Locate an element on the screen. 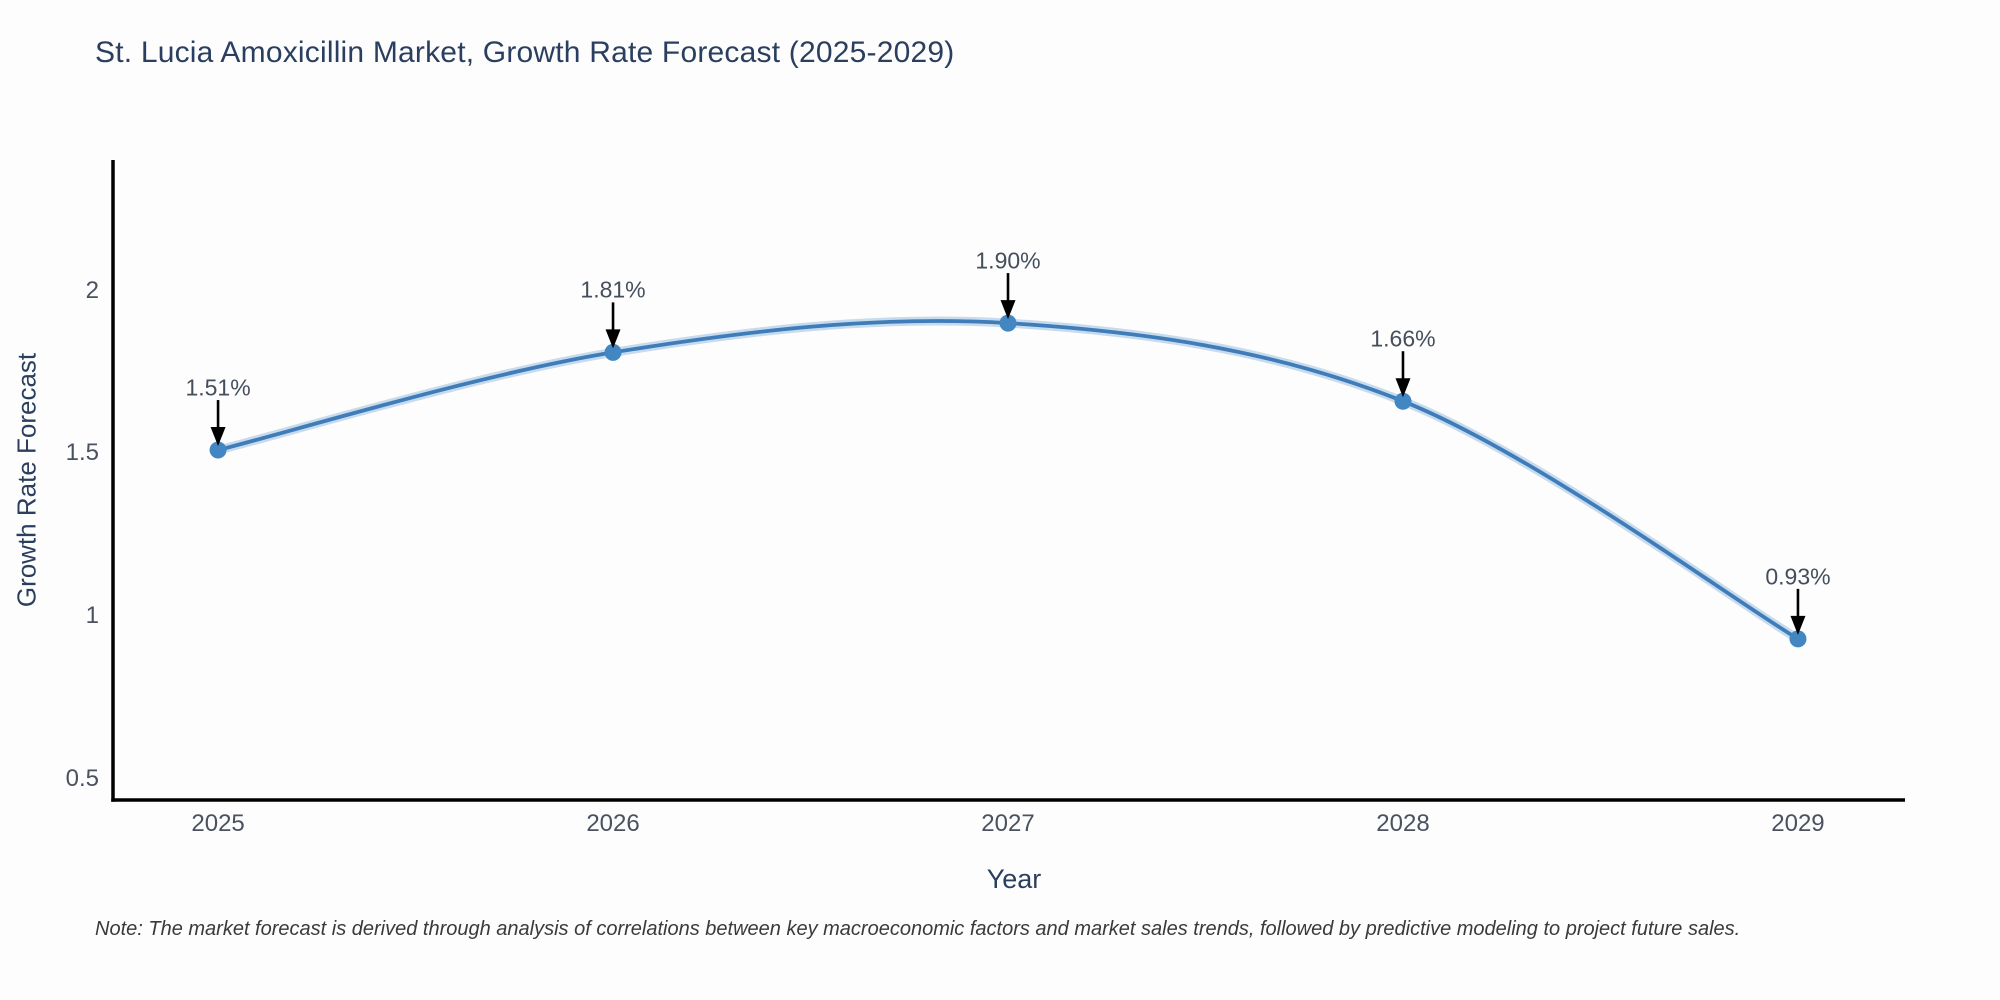 The height and width of the screenshot is (1000, 2000). x-tick-label: 2027 is located at coordinates (1008, 823).